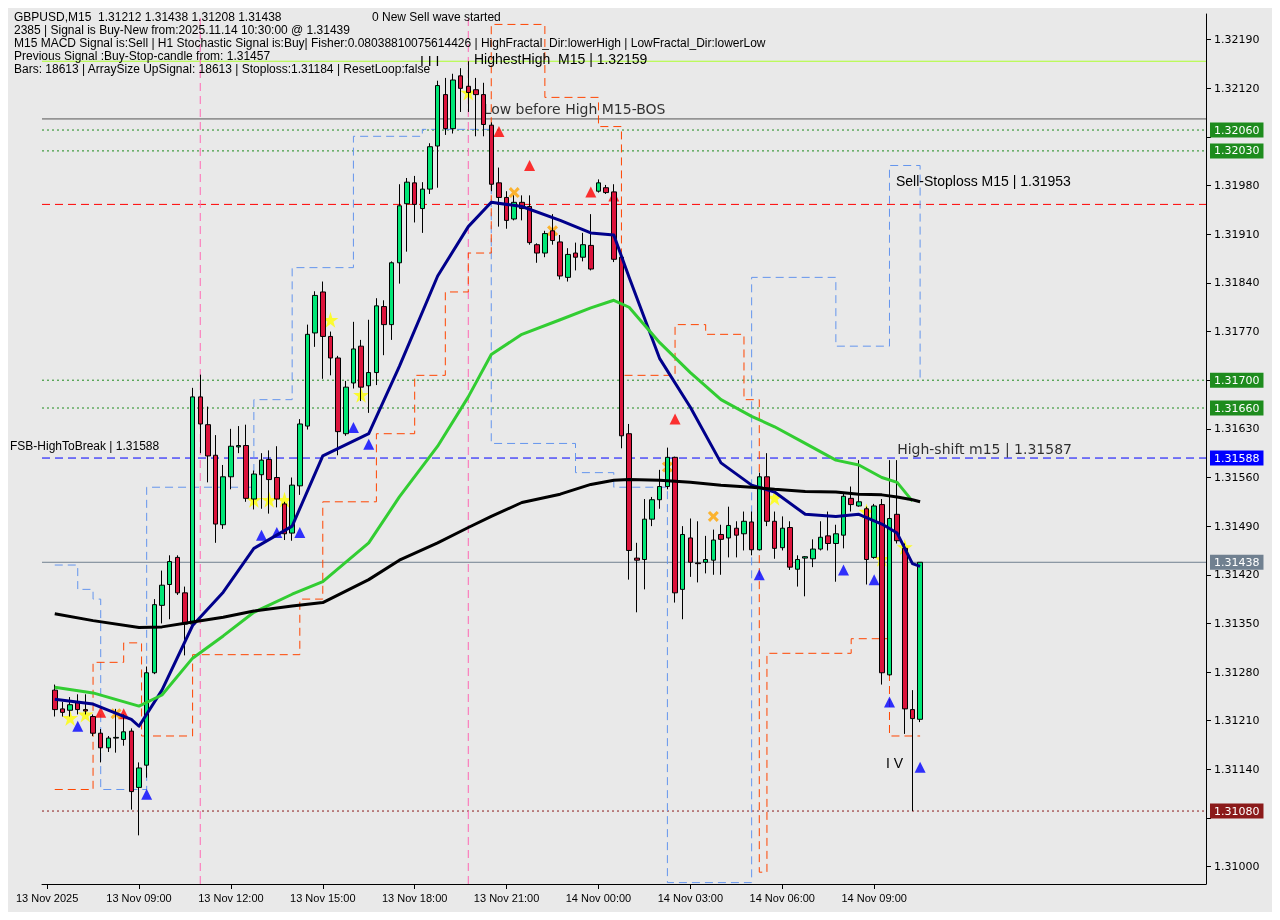  What do you see at coordinates (1237, 380) in the screenshot?
I see `ref-line-label: 1.31700` at bounding box center [1237, 380].